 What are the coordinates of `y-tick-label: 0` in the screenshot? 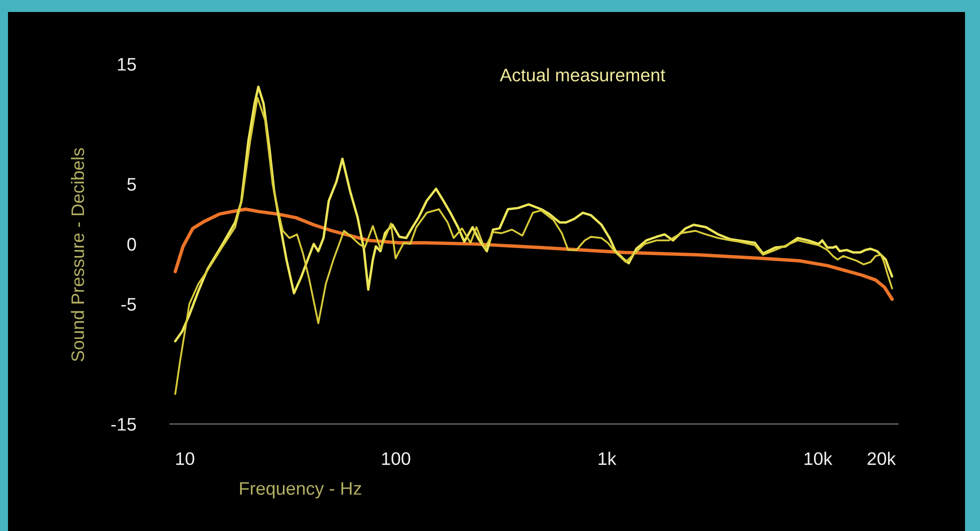 It's located at (131, 244).